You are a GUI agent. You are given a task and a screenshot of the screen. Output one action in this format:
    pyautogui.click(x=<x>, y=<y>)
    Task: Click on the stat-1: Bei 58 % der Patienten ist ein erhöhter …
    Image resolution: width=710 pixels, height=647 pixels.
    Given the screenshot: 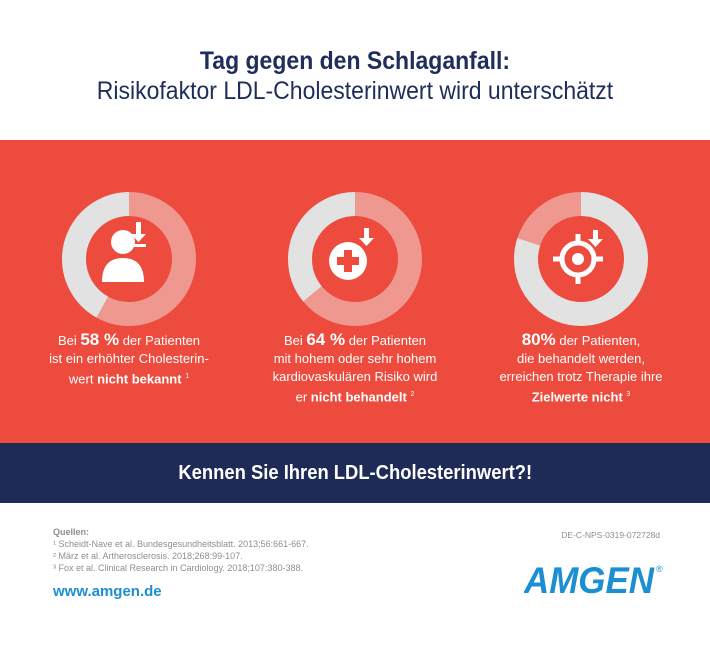 What is the action you would take?
    pyautogui.click(x=129, y=291)
    